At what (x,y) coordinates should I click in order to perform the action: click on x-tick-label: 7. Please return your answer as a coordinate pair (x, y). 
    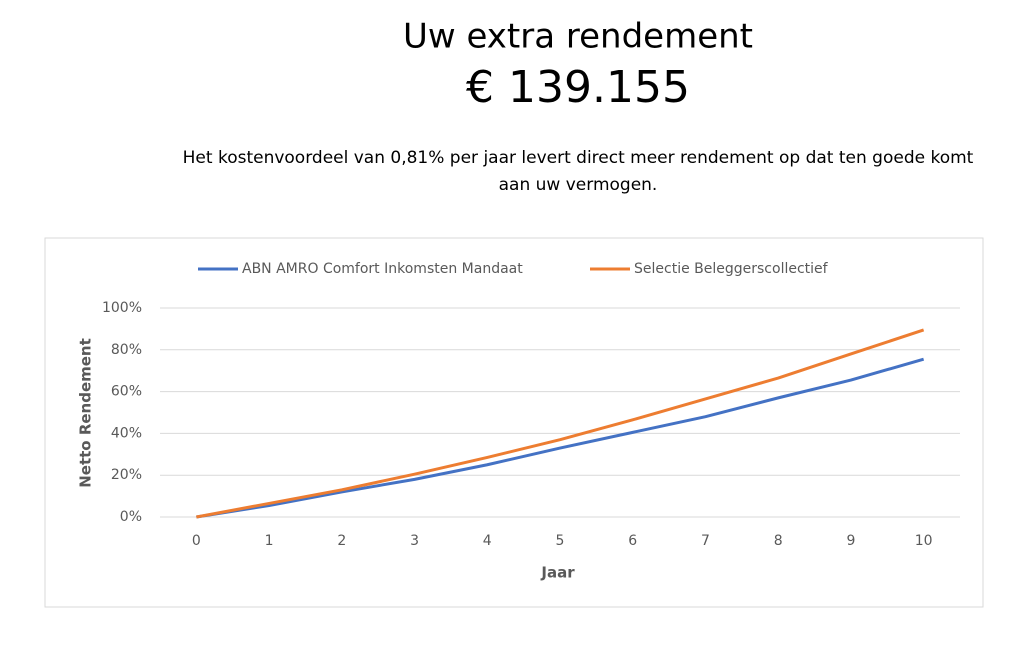
    Looking at the image, I should click on (705, 541).